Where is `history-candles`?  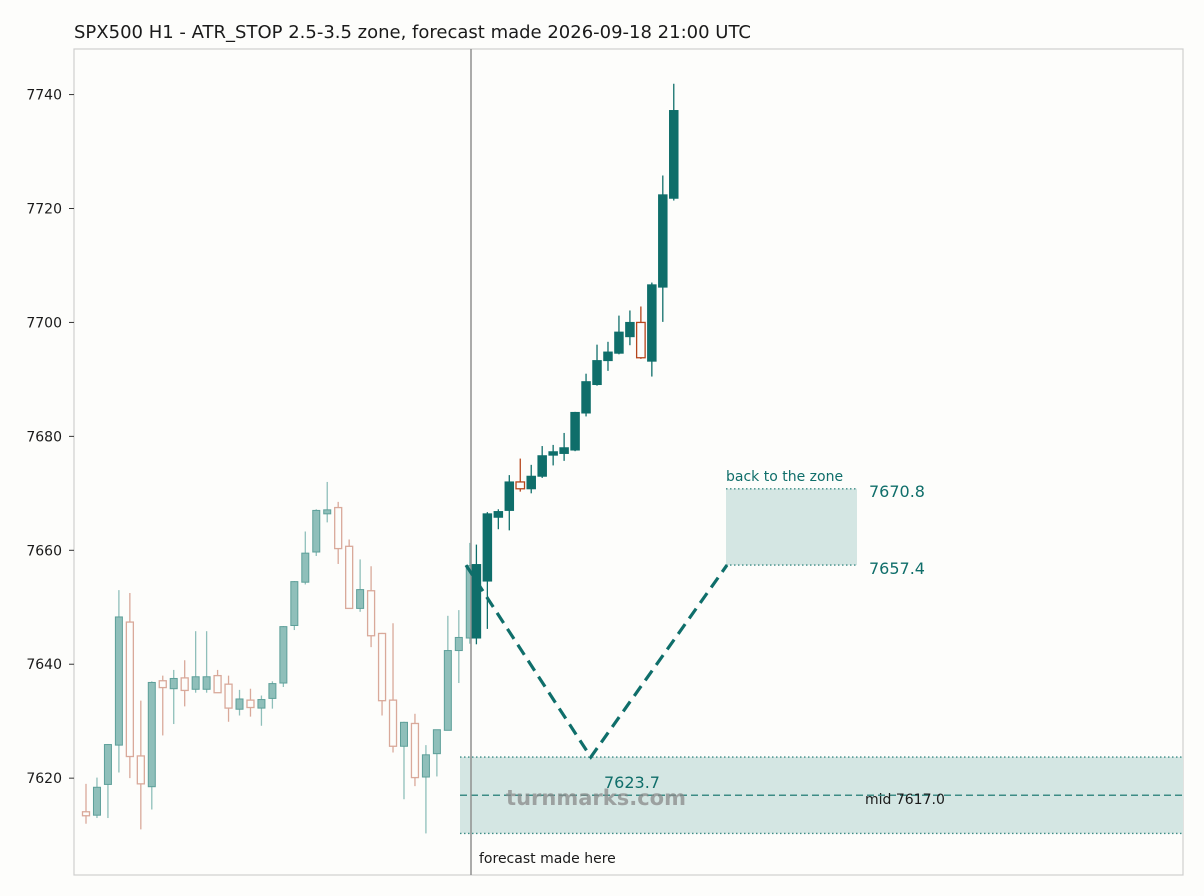
history-candles is located at coordinates (277, 657).